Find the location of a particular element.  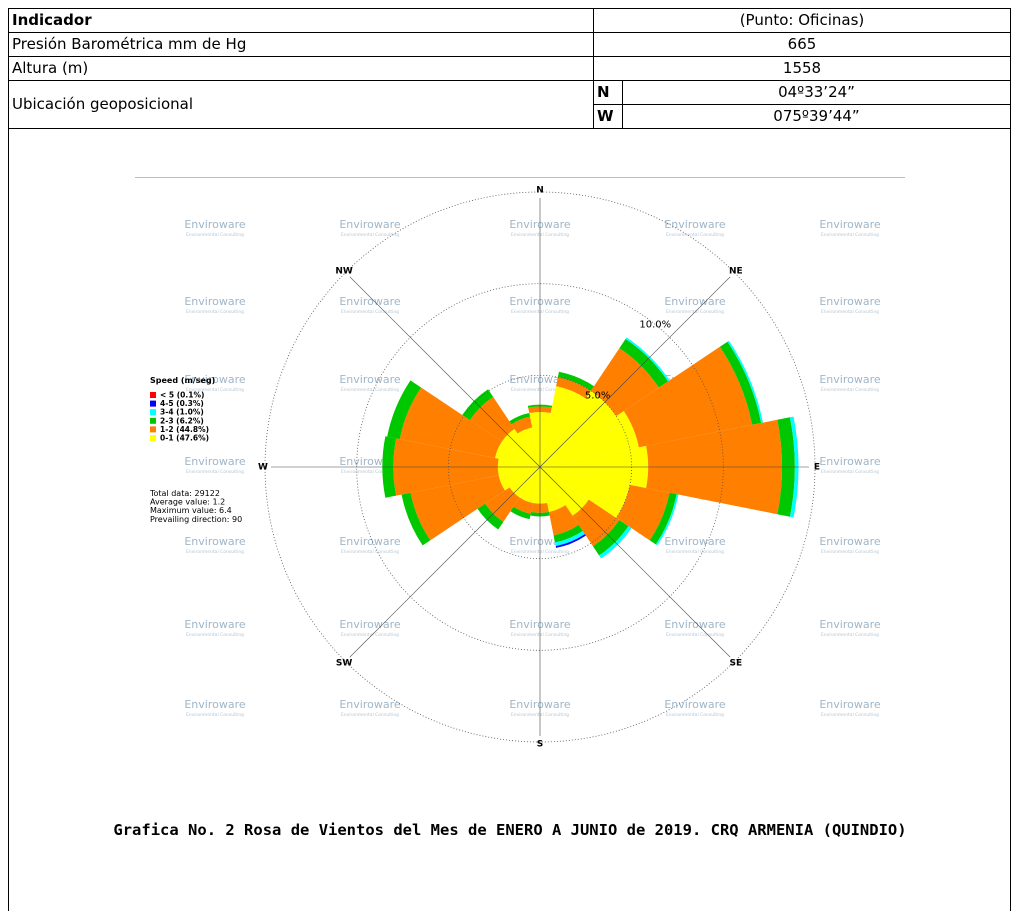

legend-label: 4-5 (0.3%) is located at coordinates (182, 403).